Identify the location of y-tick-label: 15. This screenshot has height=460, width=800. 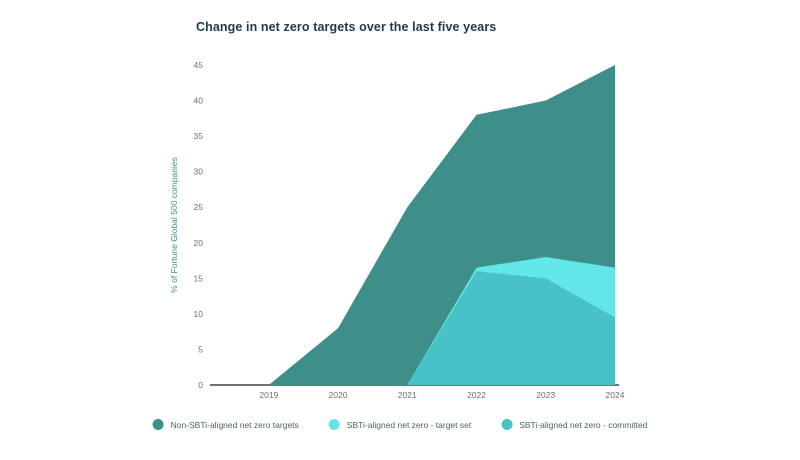
(199, 278).